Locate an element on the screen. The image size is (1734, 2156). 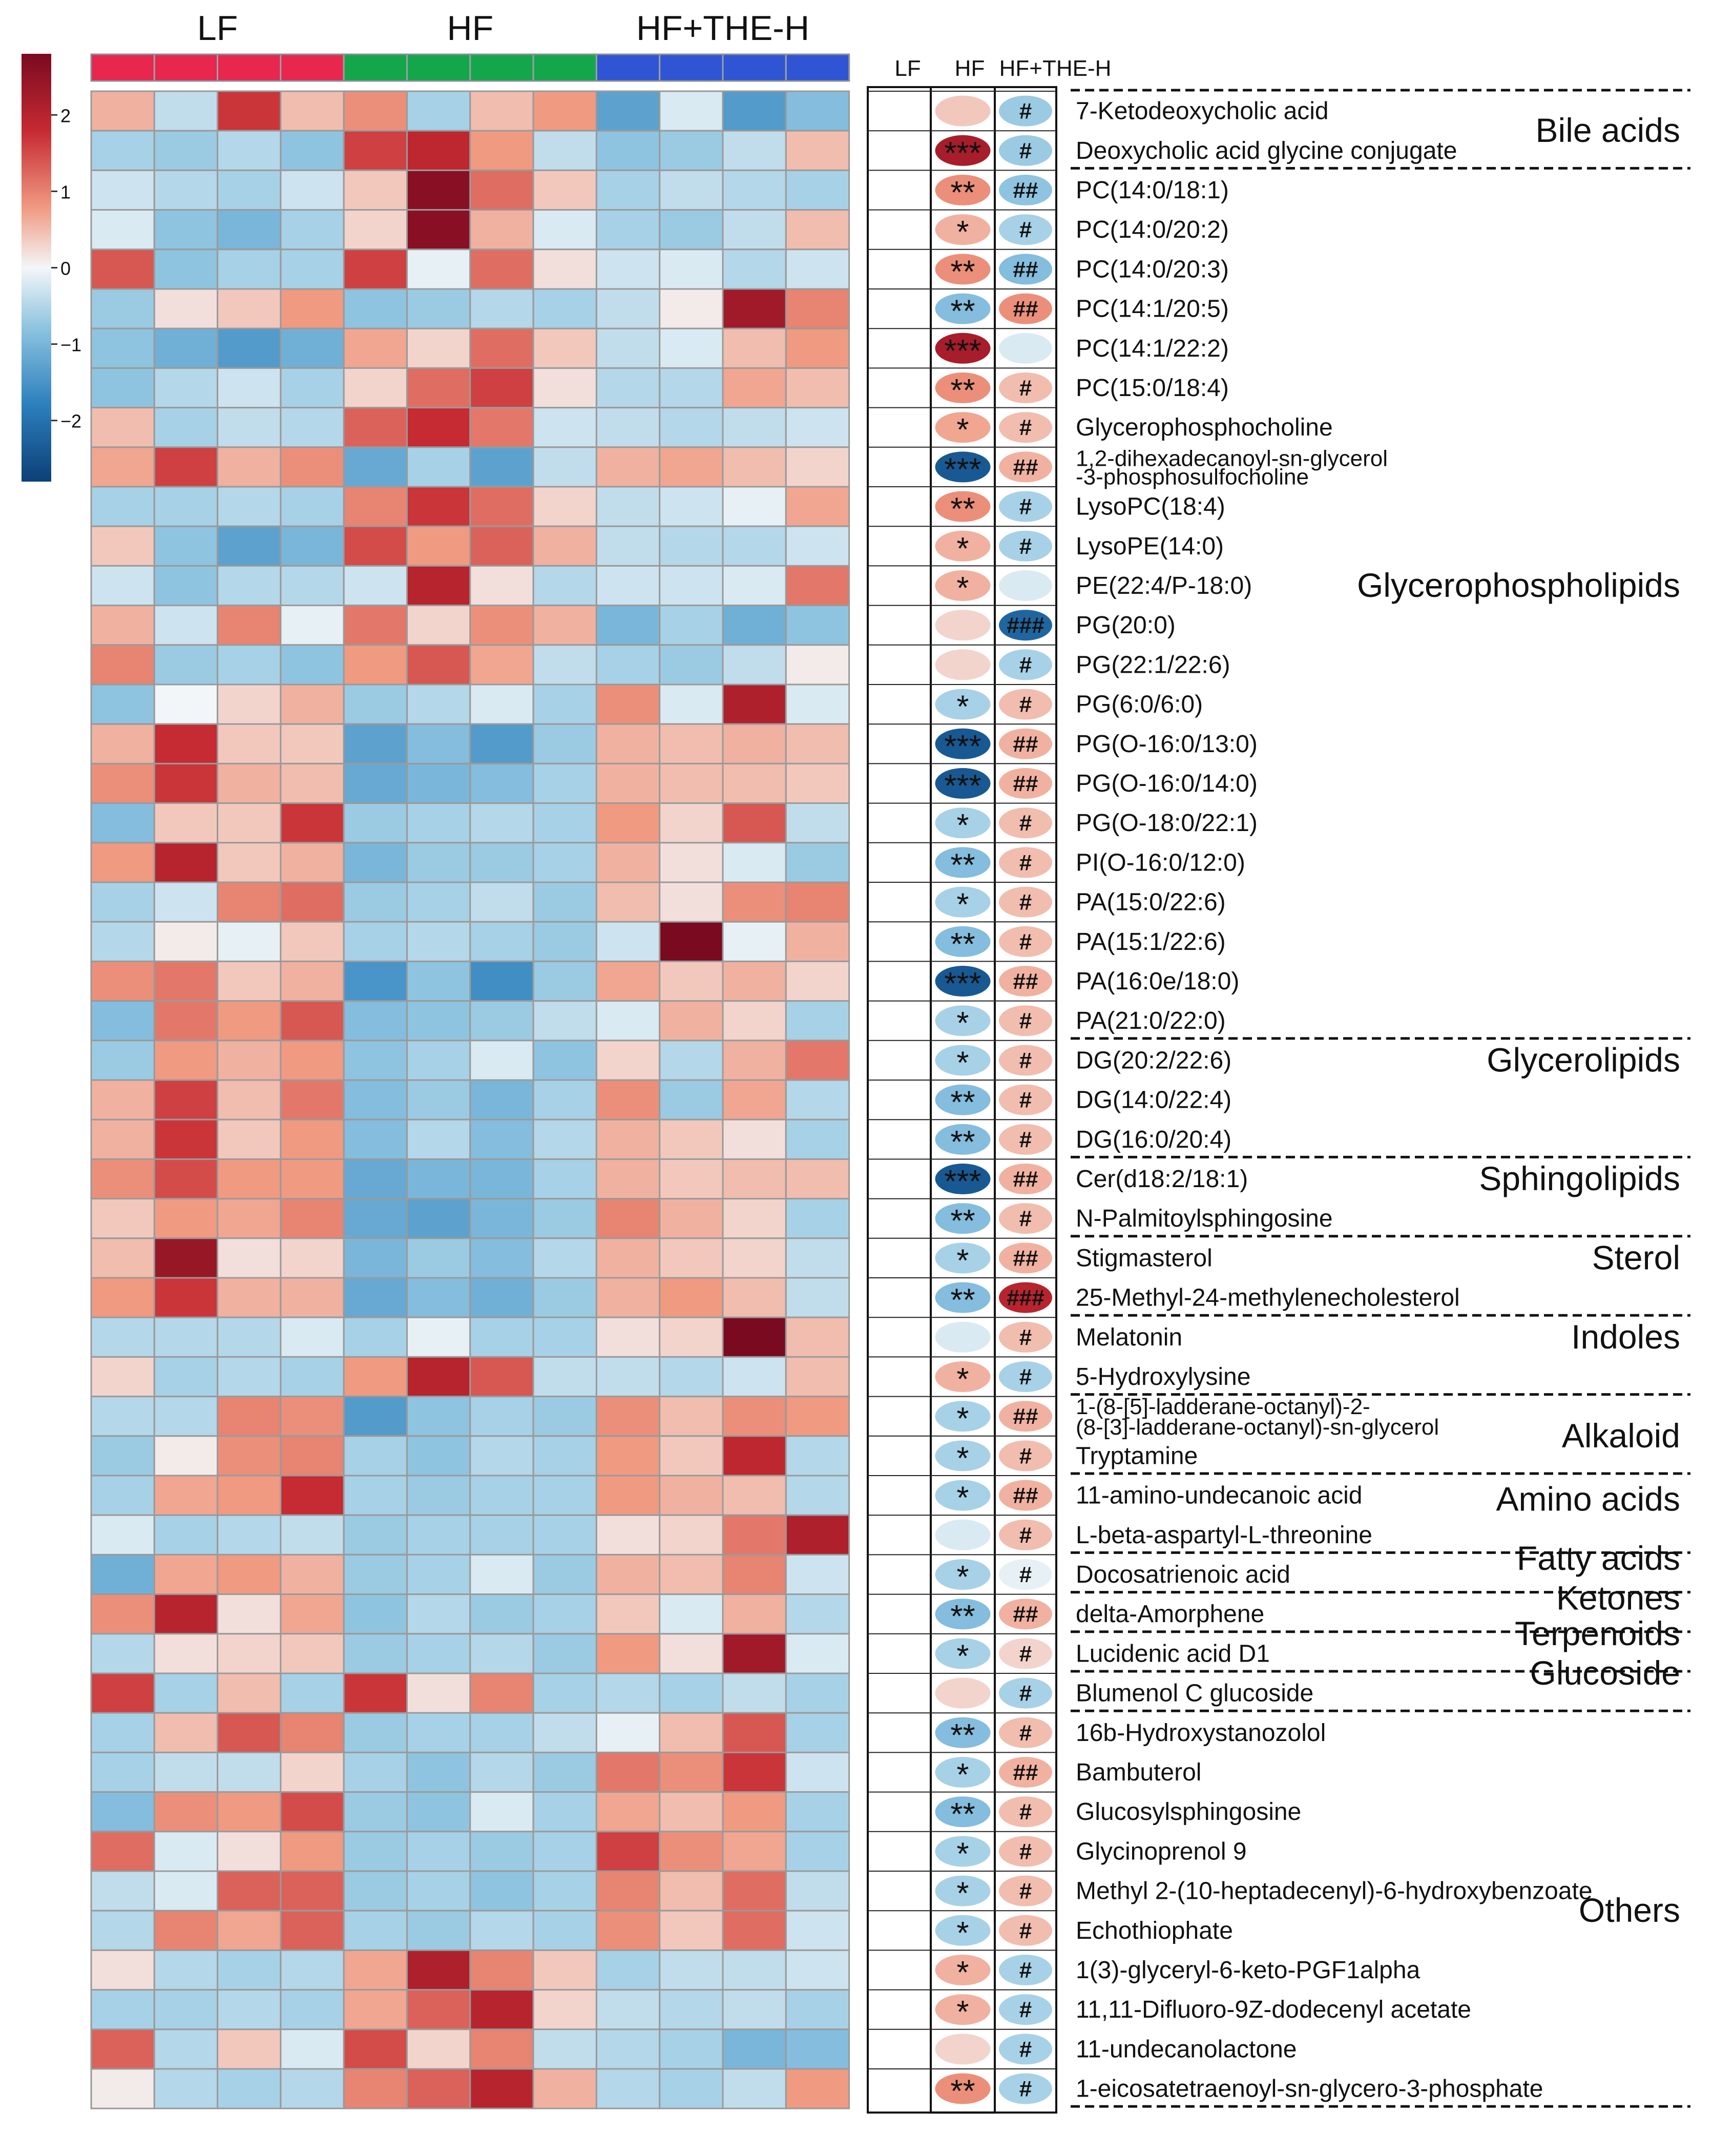
metabolite-label: 11,11-Difluoro-9Z-dodecenyl acetate is located at coordinates (1273, 2009).